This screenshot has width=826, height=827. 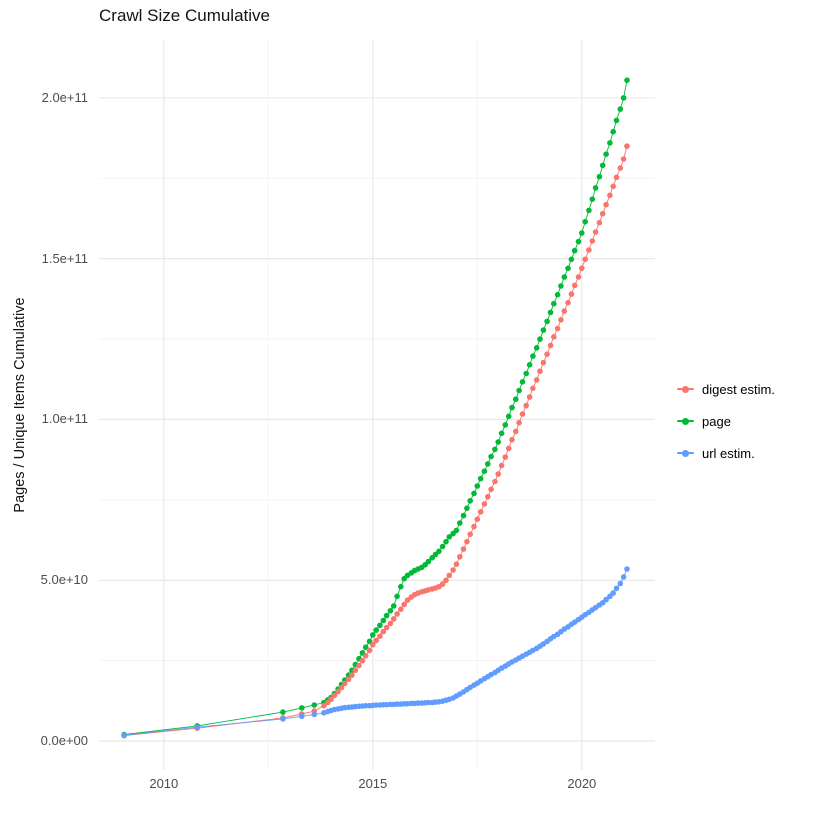 What do you see at coordinates (582, 783) in the screenshot?
I see `x-tick-label: 2020` at bounding box center [582, 783].